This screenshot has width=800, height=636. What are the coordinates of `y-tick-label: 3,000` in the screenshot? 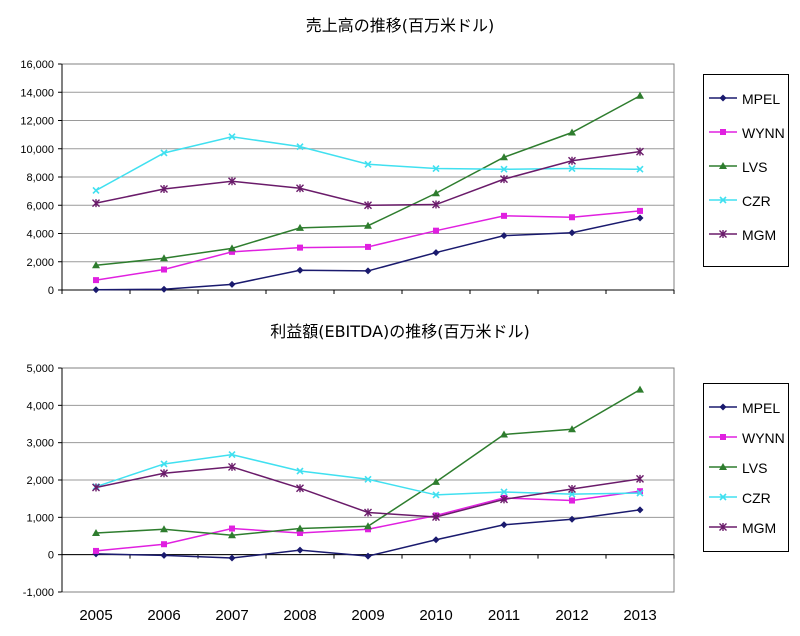 It's located at (40, 444).